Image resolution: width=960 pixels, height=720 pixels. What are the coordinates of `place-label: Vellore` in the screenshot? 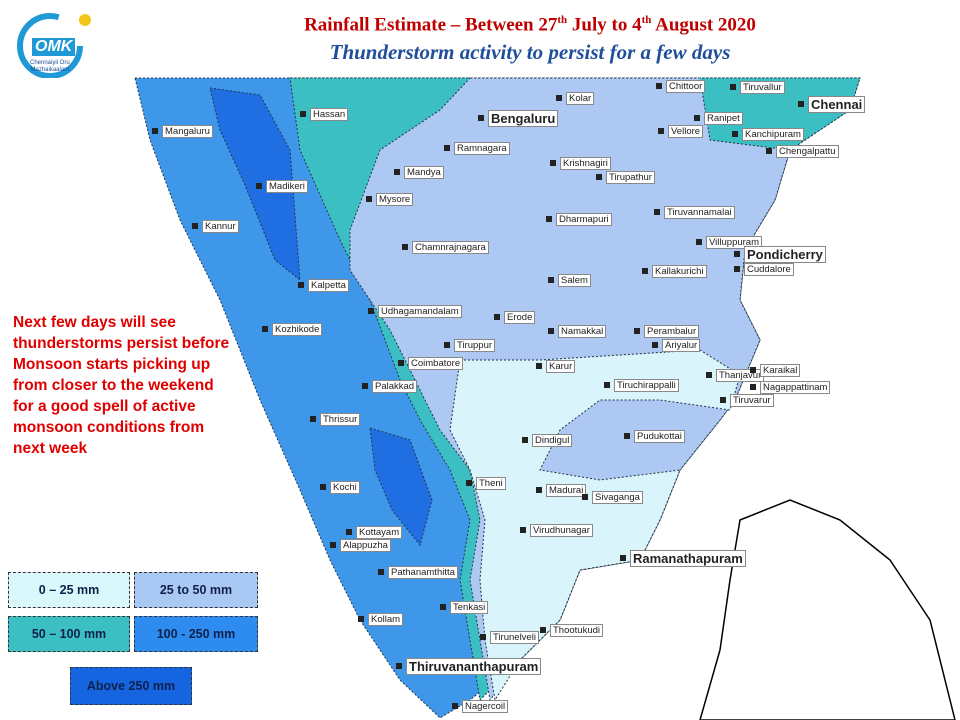 It's located at (686, 131).